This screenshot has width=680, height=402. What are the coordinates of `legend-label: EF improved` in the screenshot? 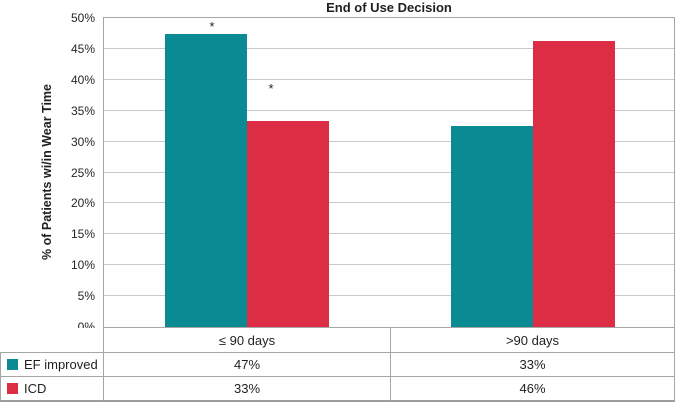 It's located at (61, 364).